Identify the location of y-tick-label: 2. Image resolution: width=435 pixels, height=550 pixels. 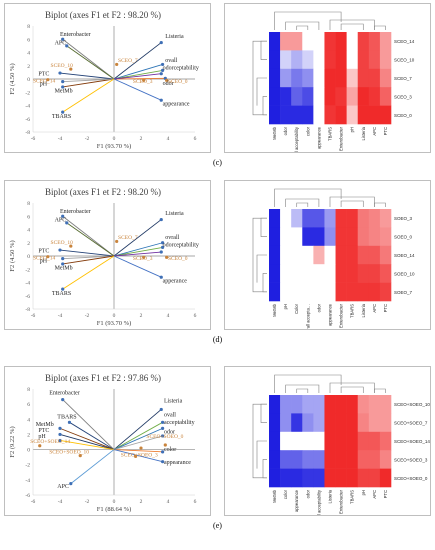
(28, 244).